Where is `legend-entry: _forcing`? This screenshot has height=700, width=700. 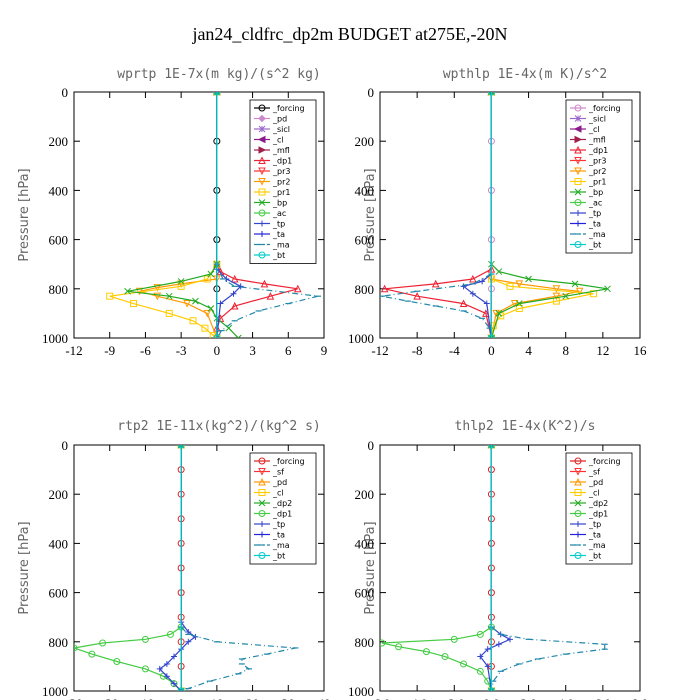
legend-entry: _forcing is located at coordinates (604, 461).